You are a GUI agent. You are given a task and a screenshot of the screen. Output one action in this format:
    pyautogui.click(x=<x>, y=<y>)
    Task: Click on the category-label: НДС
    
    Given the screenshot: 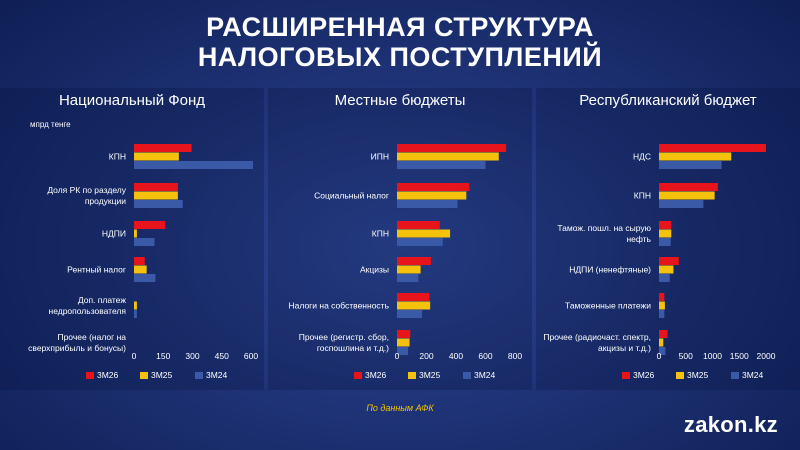 What is the action you would take?
    pyautogui.click(x=642, y=157)
    